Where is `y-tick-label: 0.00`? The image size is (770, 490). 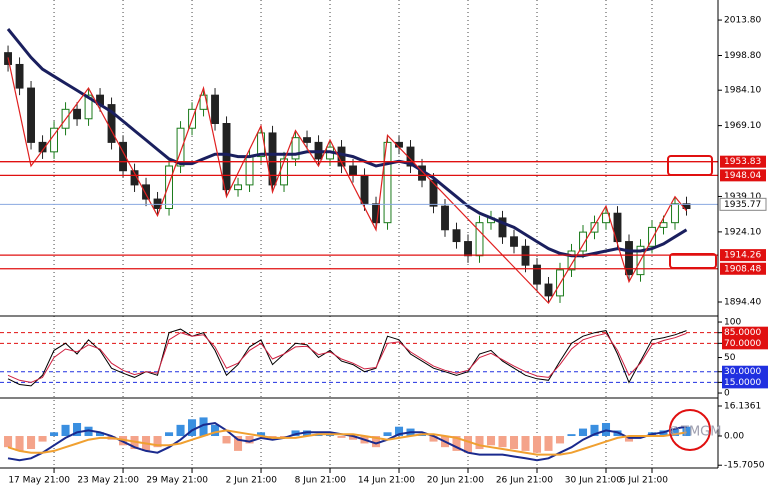 y-tick-label: 0.00 is located at coordinates (734, 437).